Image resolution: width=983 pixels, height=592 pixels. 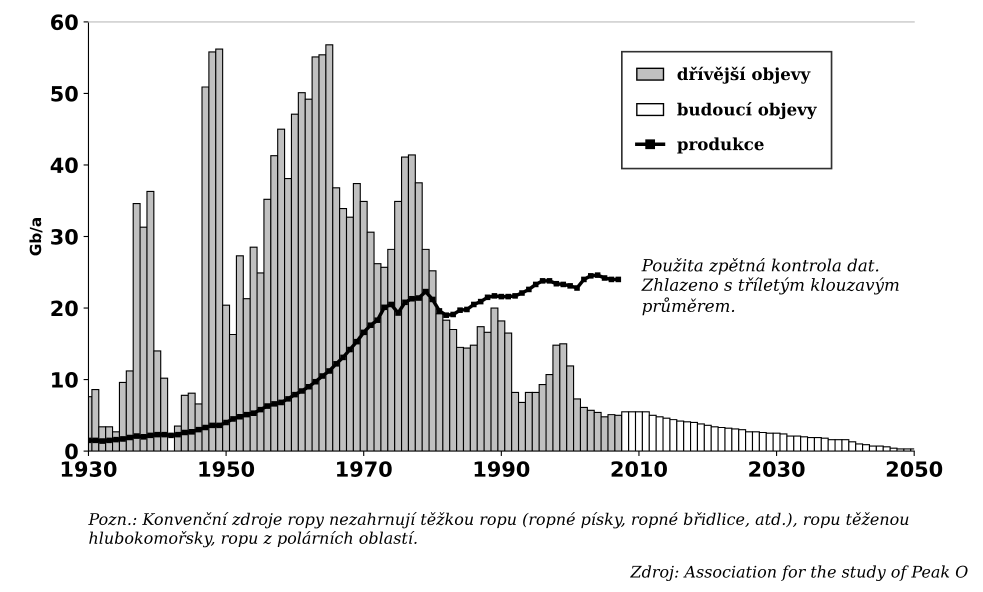 I want to click on annotation: Použita zpětná kontrola dat. Zhlazeno s tříletým klouzavým průměrem., so click(x=770, y=287).